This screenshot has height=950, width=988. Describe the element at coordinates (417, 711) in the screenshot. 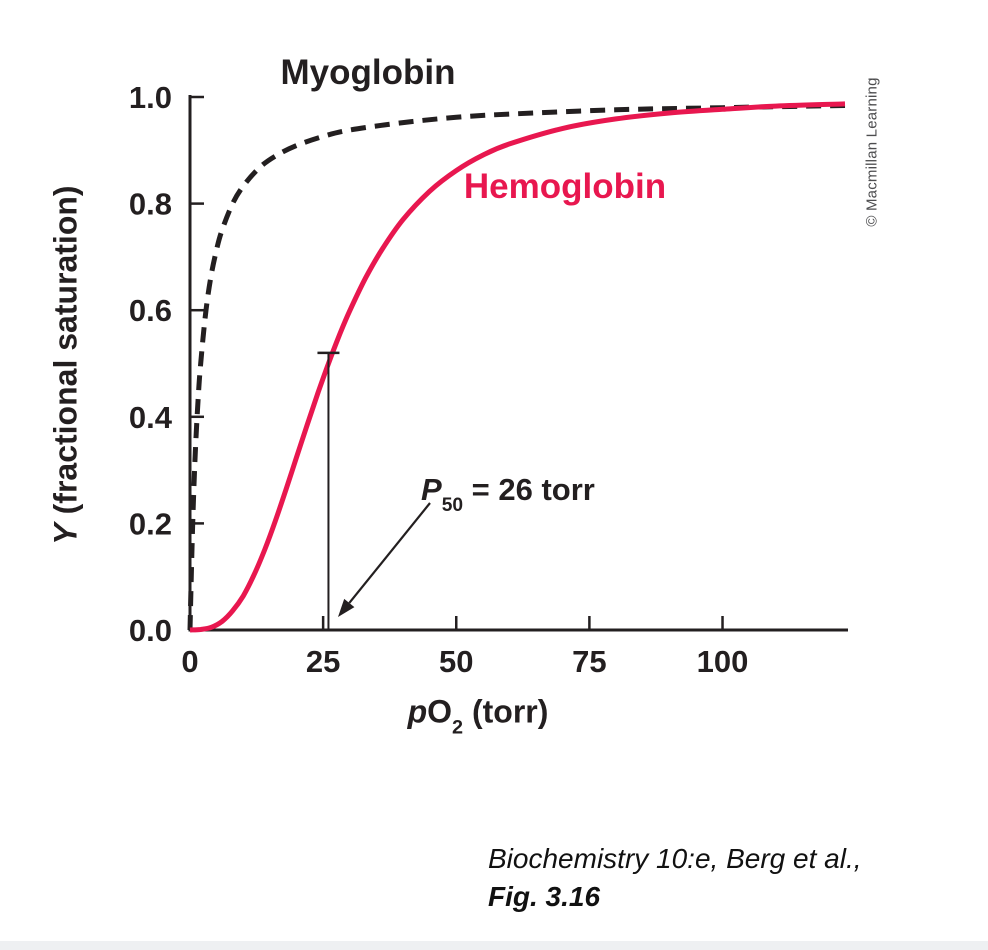

I see `x-axis-p-symbol: p` at that location.